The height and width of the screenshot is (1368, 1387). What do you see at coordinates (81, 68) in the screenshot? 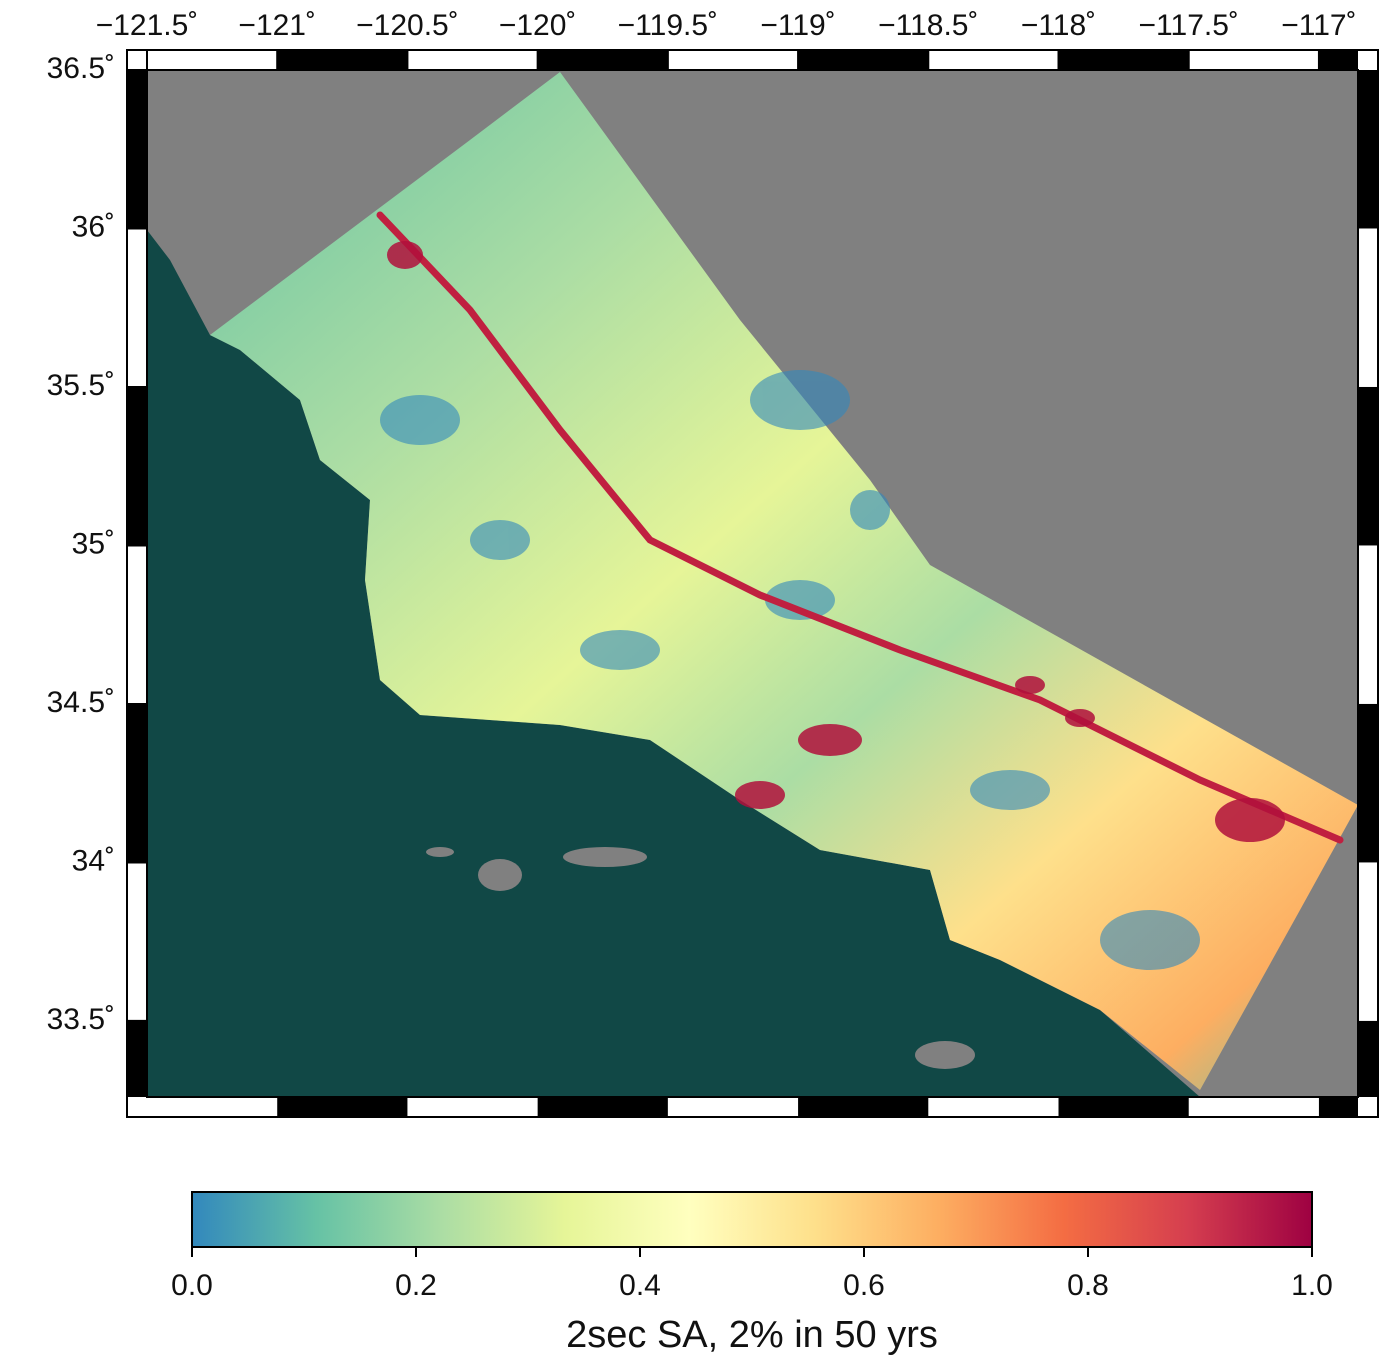
I see `y-tick-label: 36.5˚` at bounding box center [81, 68].